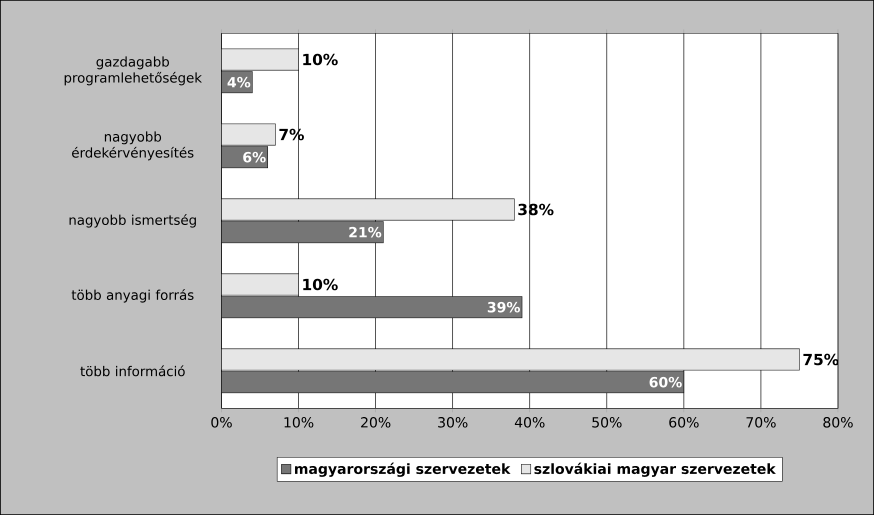 This screenshot has height=515, width=874. I want to click on x-tick-label: 10%, so click(299, 422).